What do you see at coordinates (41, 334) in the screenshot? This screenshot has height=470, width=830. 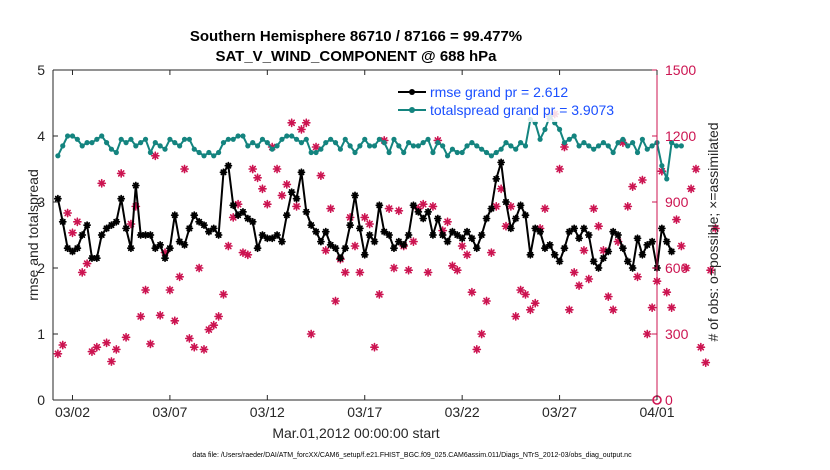 I see `left-tick-label: 1` at bounding box center [41, 334].